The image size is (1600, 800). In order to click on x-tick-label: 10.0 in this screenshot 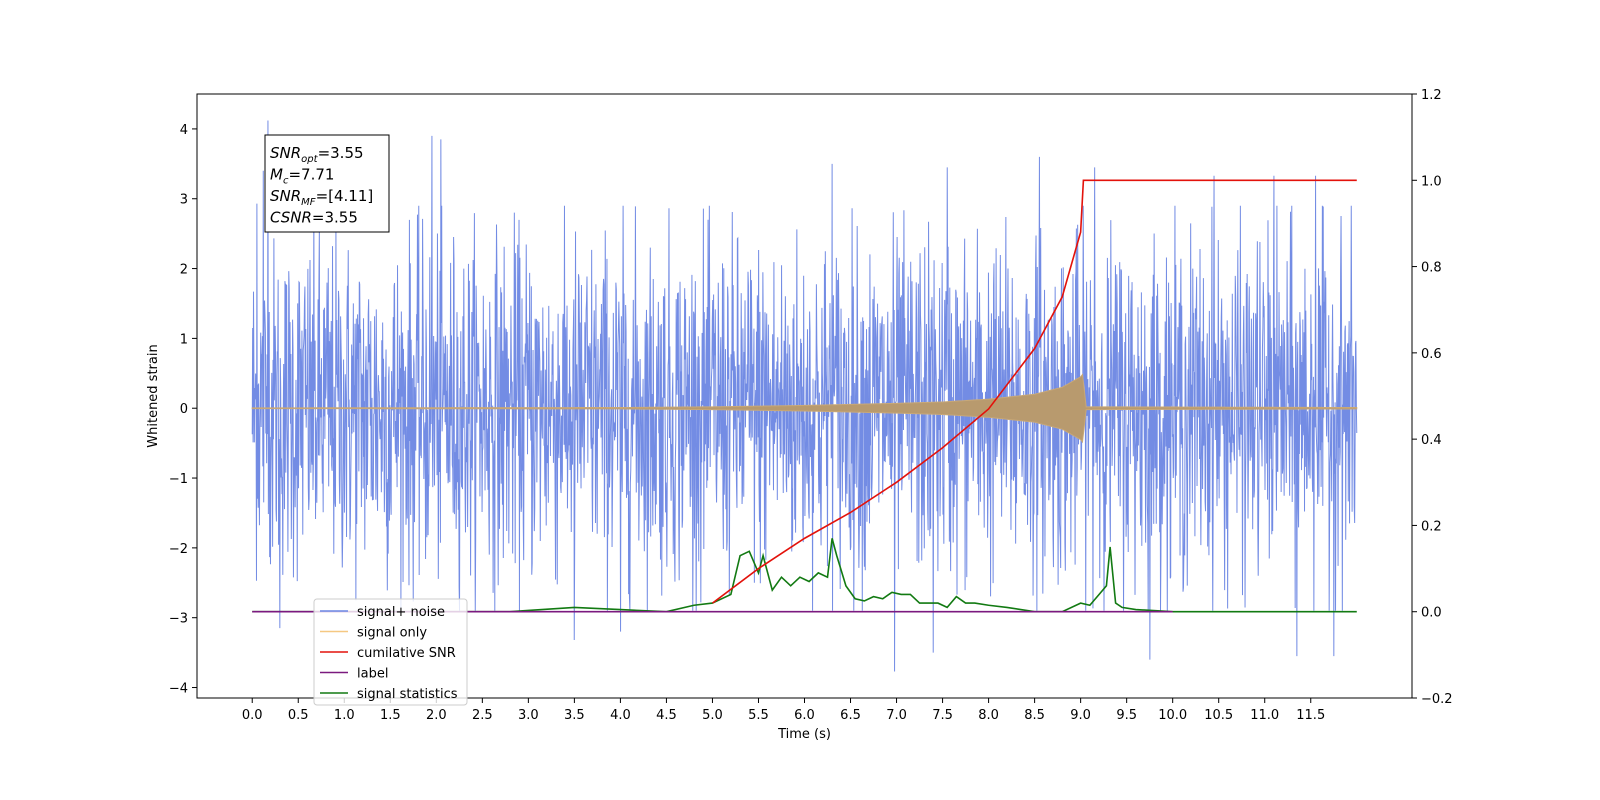, I will do `click(1172, 715)`.